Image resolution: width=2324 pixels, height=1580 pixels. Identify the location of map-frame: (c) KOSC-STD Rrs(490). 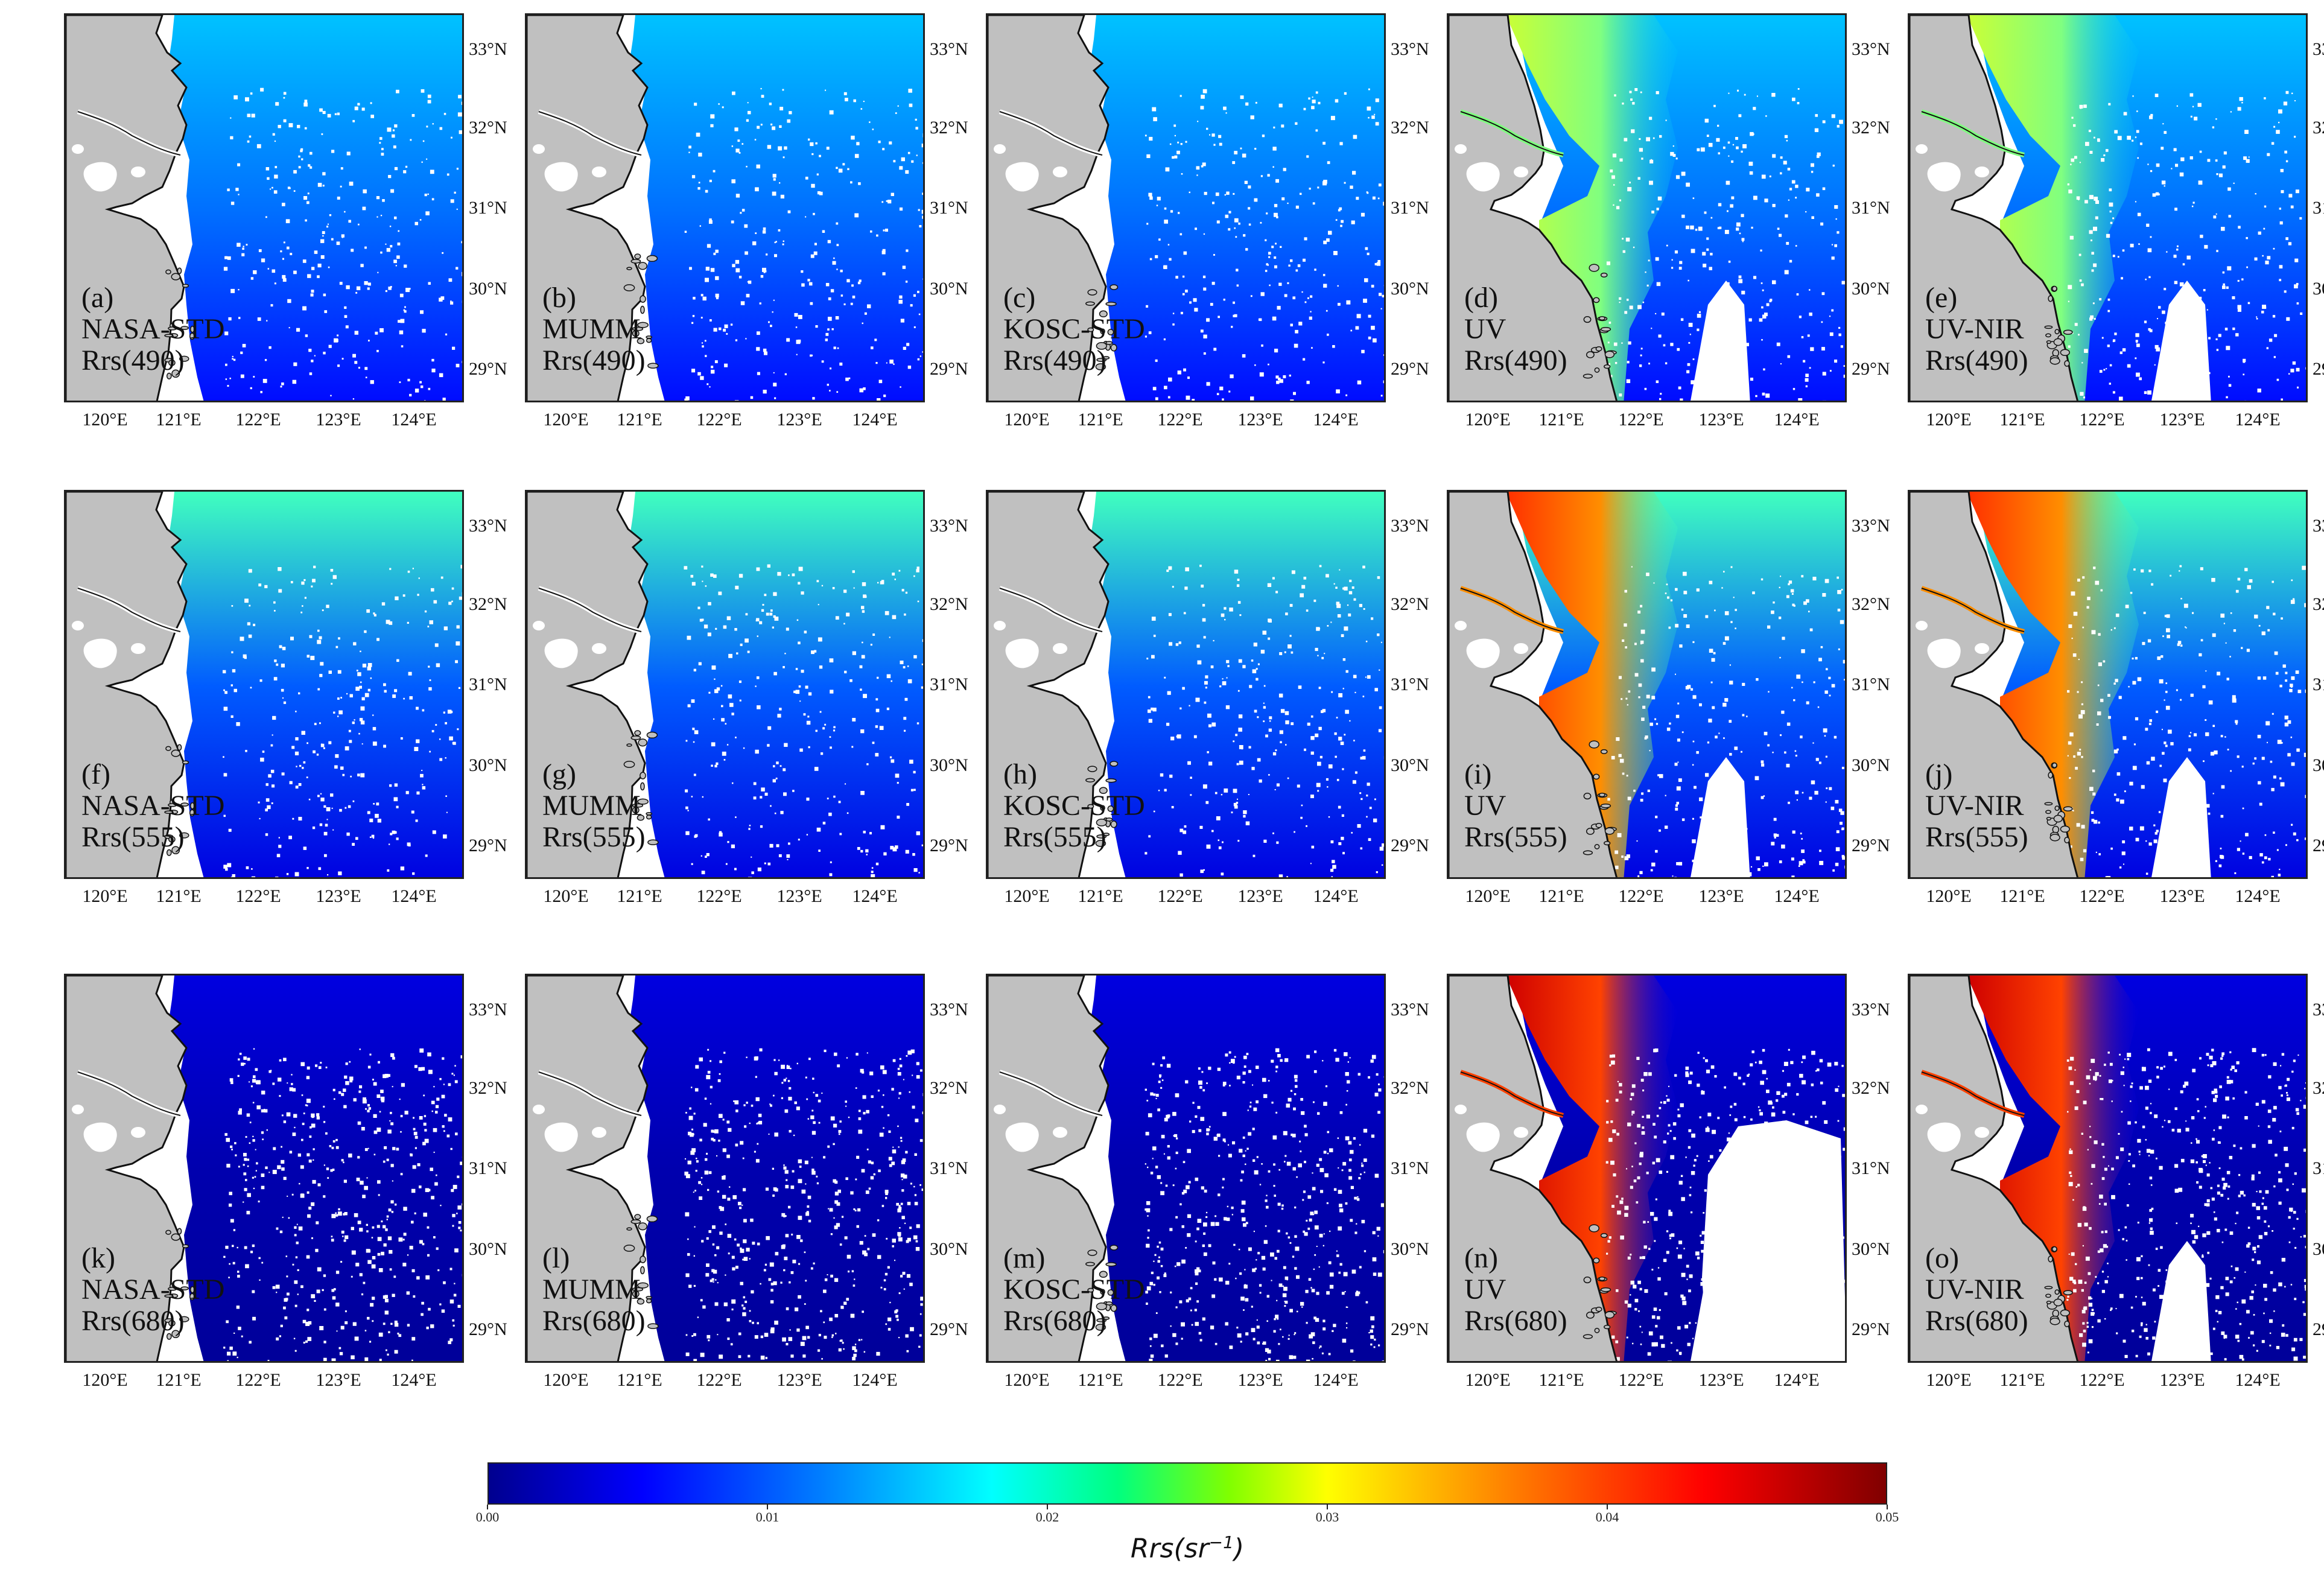
(1186, 207).